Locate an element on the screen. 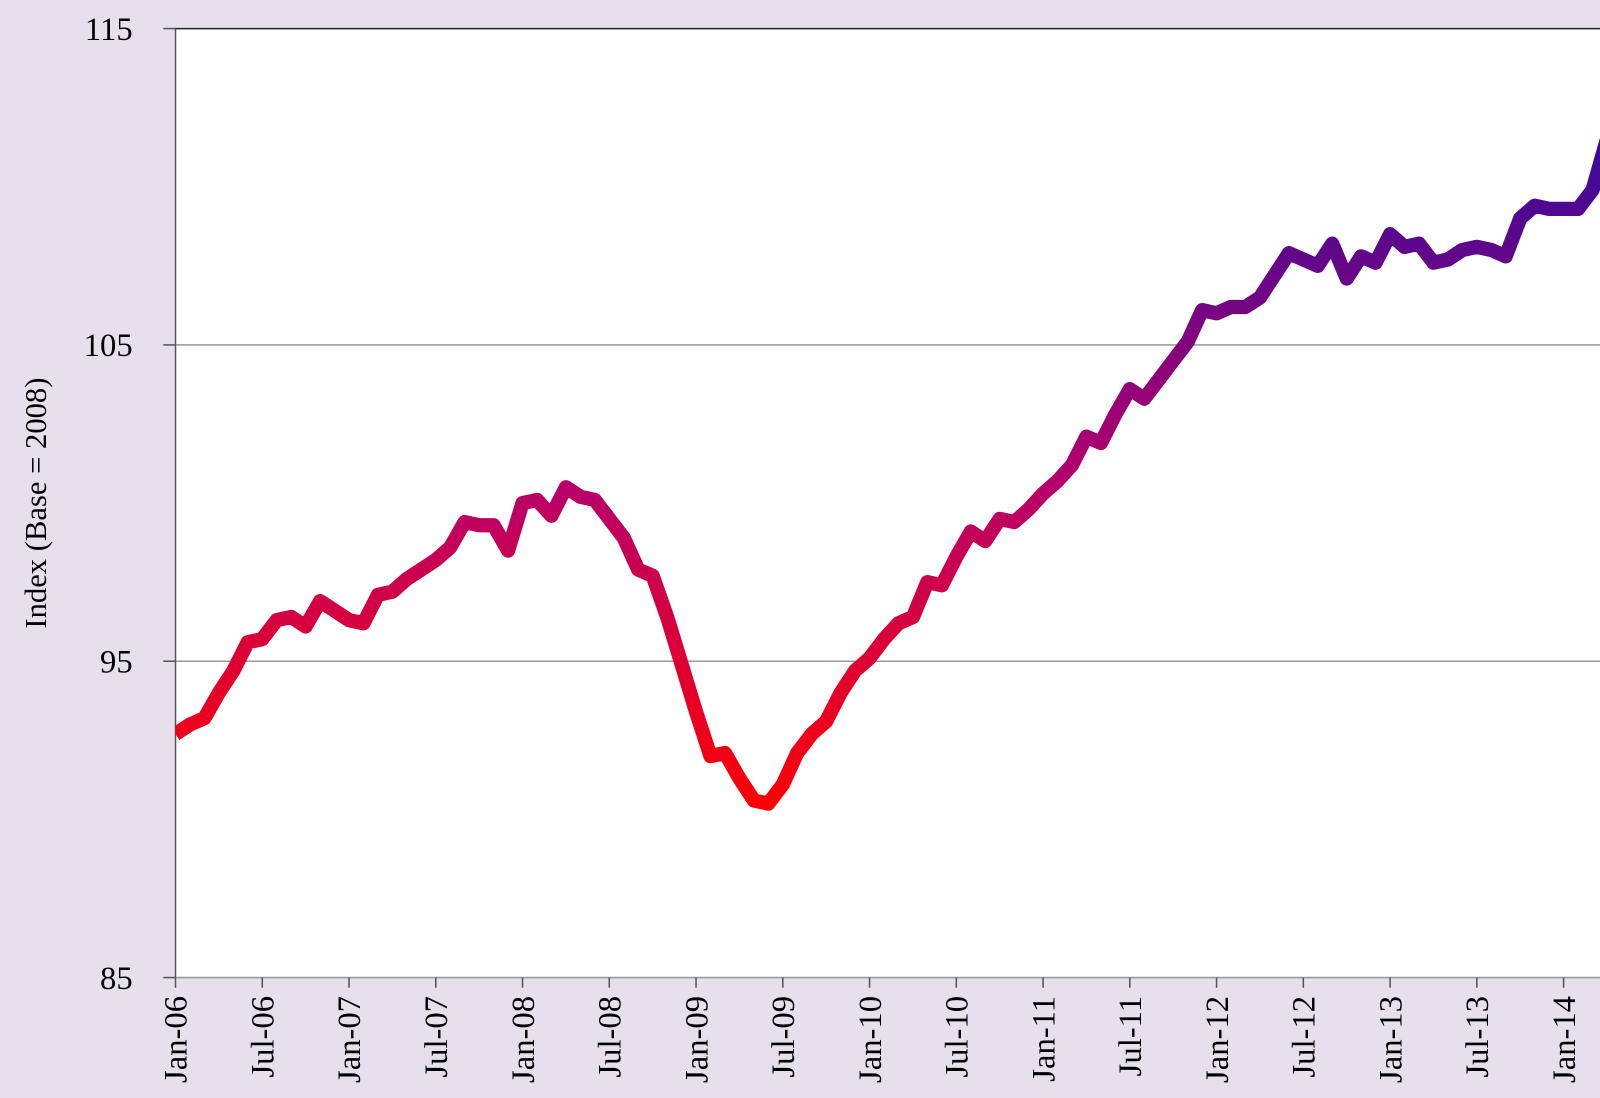 The image size is (1600, 1098). x-tick-label: Jan-09 is located at coordinates (697, 1039).